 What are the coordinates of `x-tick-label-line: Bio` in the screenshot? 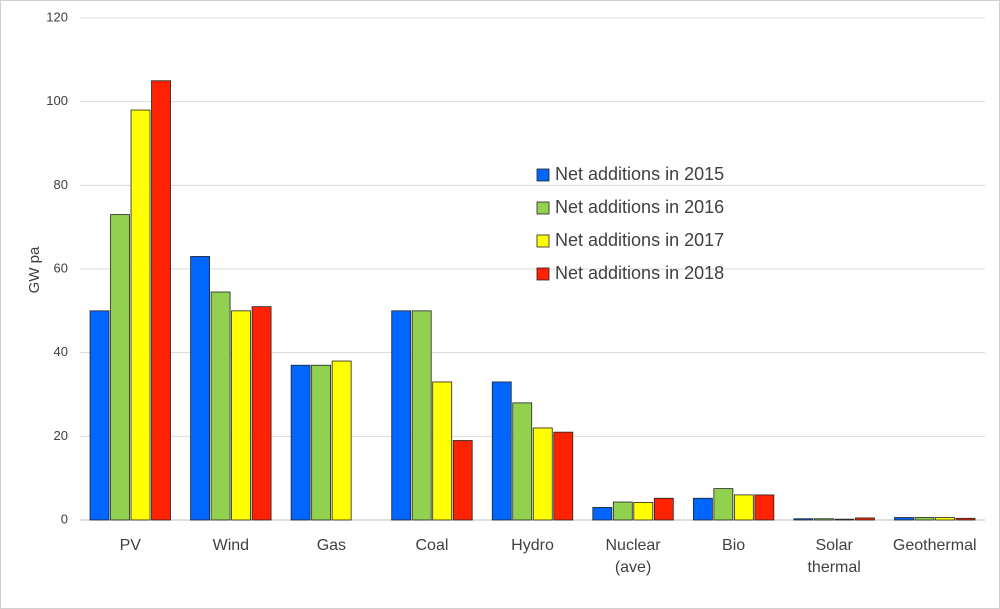 It's located at (733, 545).